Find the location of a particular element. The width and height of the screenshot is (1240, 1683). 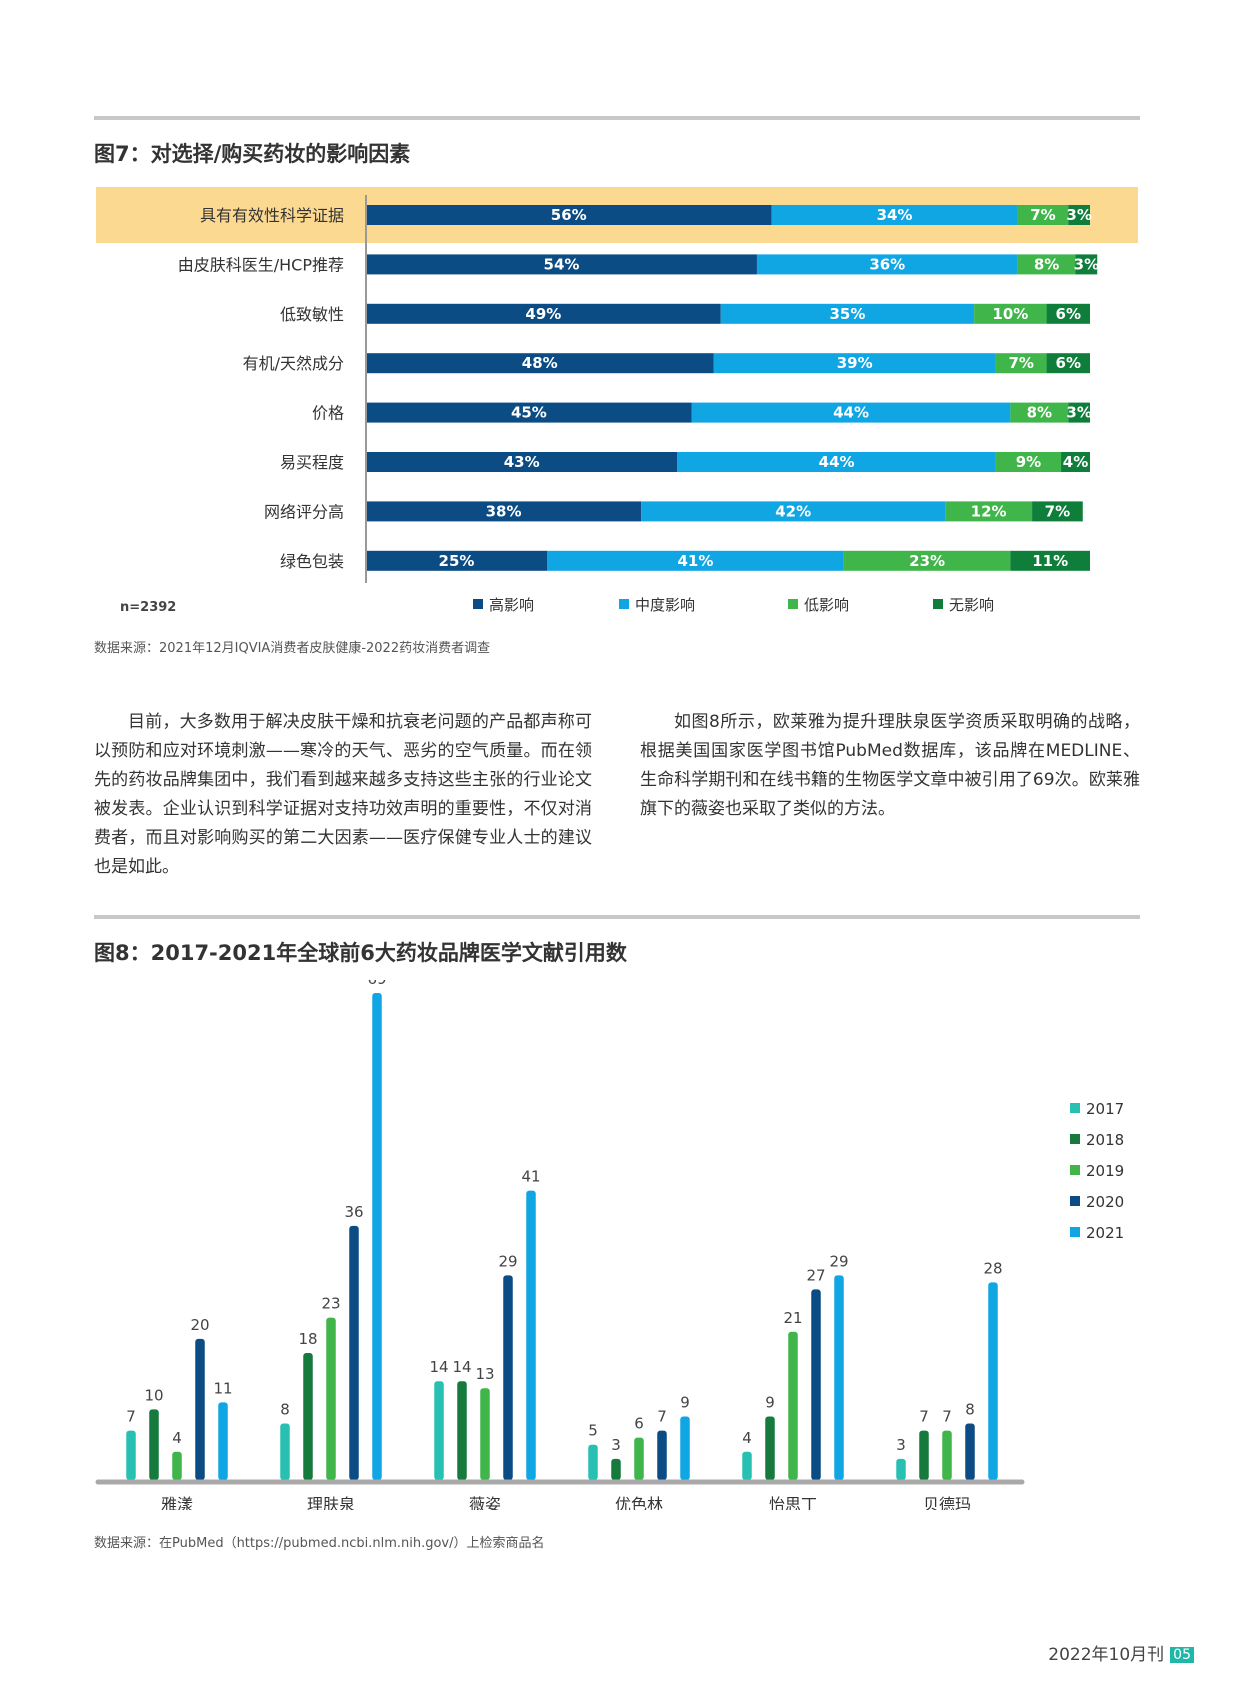

x-tick-label: 优色林 is located at coordinates (639, 1502).